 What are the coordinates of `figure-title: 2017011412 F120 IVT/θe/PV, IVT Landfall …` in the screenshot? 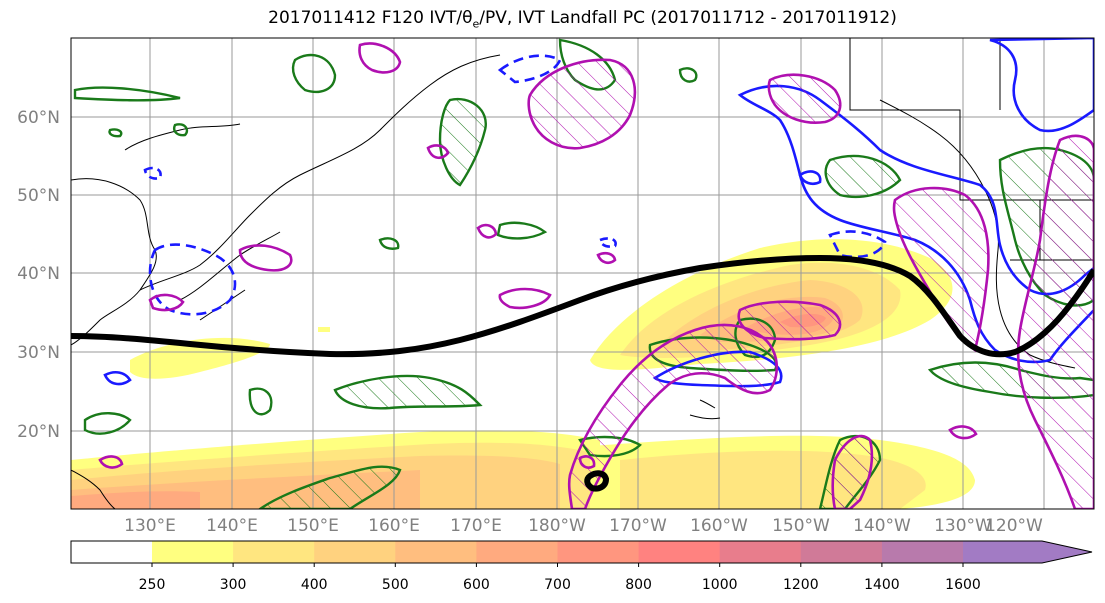 It's located at (582, 19).